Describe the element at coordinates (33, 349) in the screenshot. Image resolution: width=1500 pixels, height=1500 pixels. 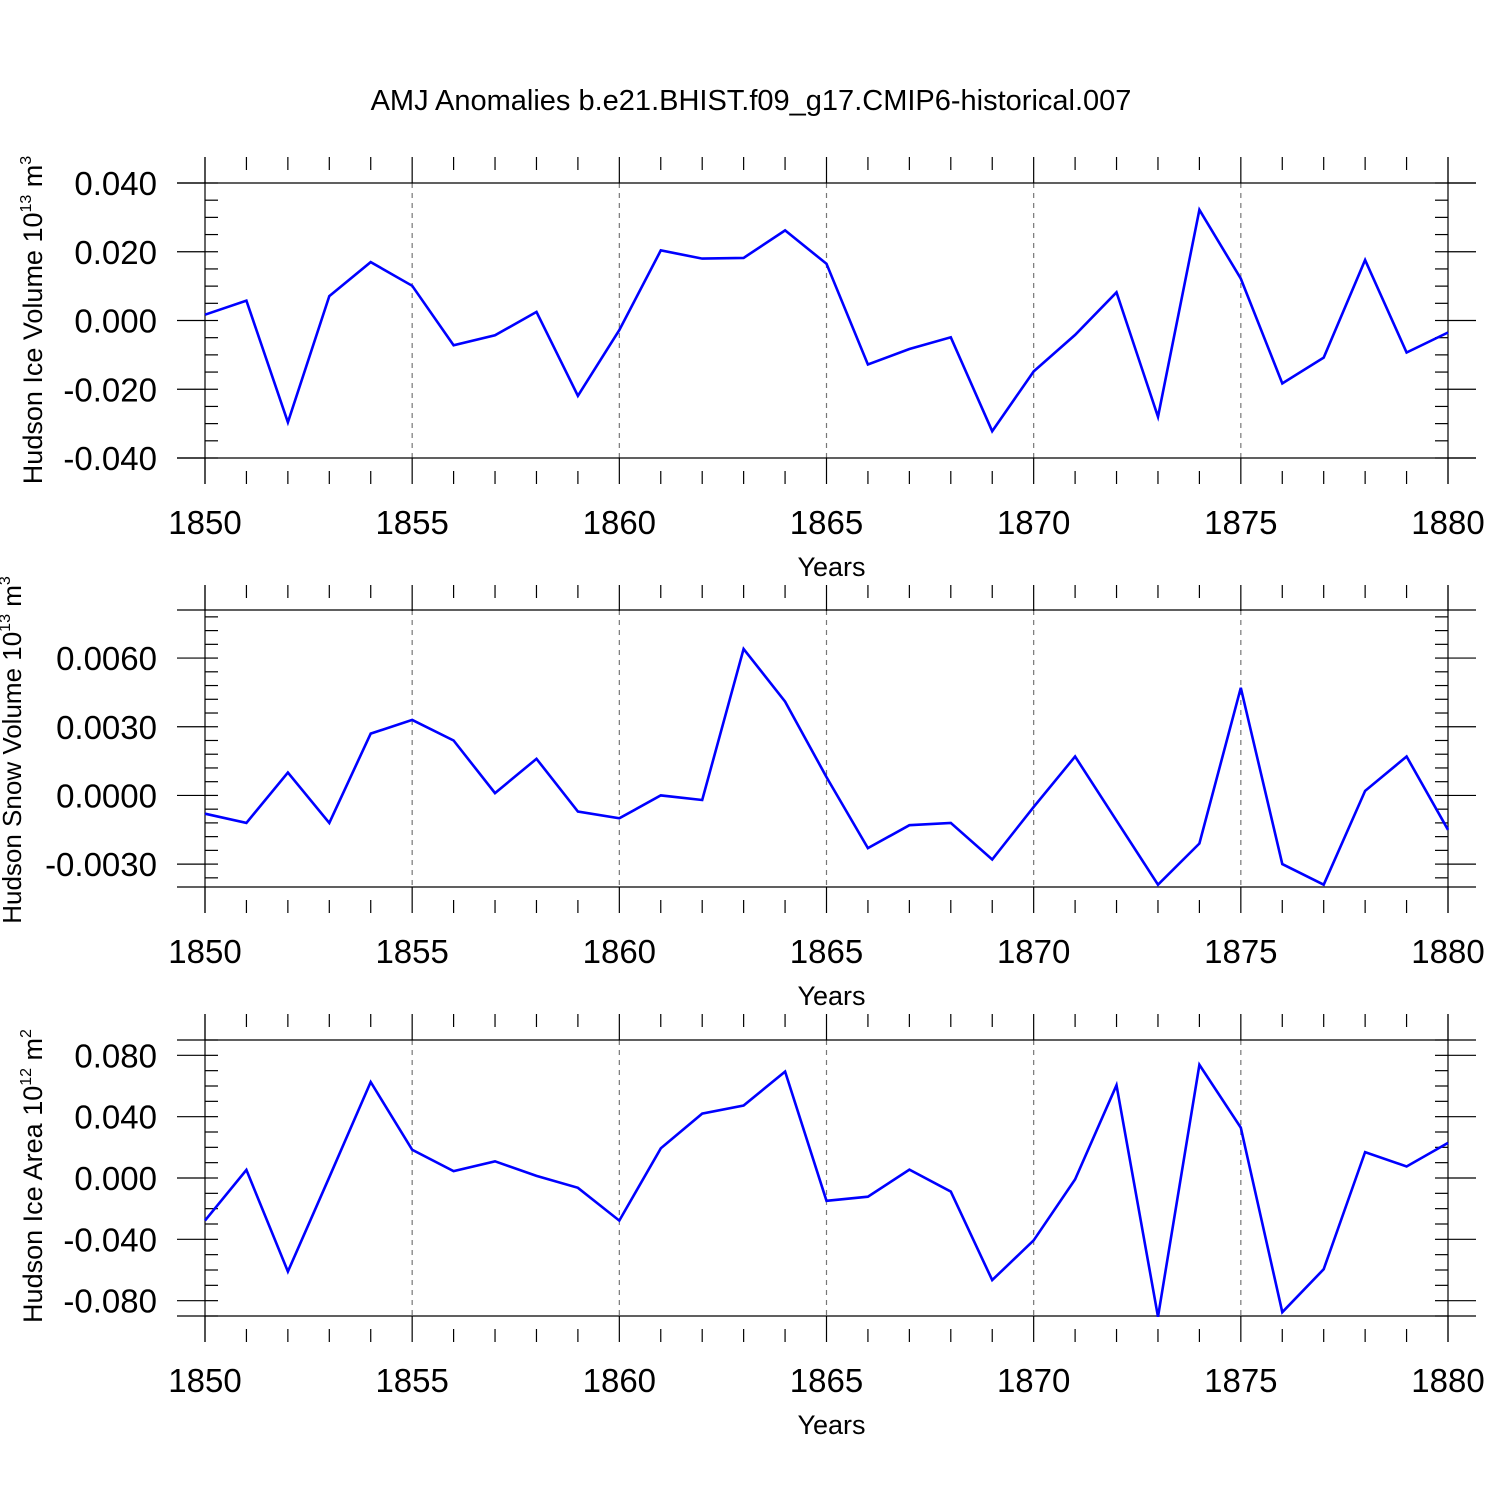
I see `y-axis-label-text: Hudson Ice Volume 10` at that location.